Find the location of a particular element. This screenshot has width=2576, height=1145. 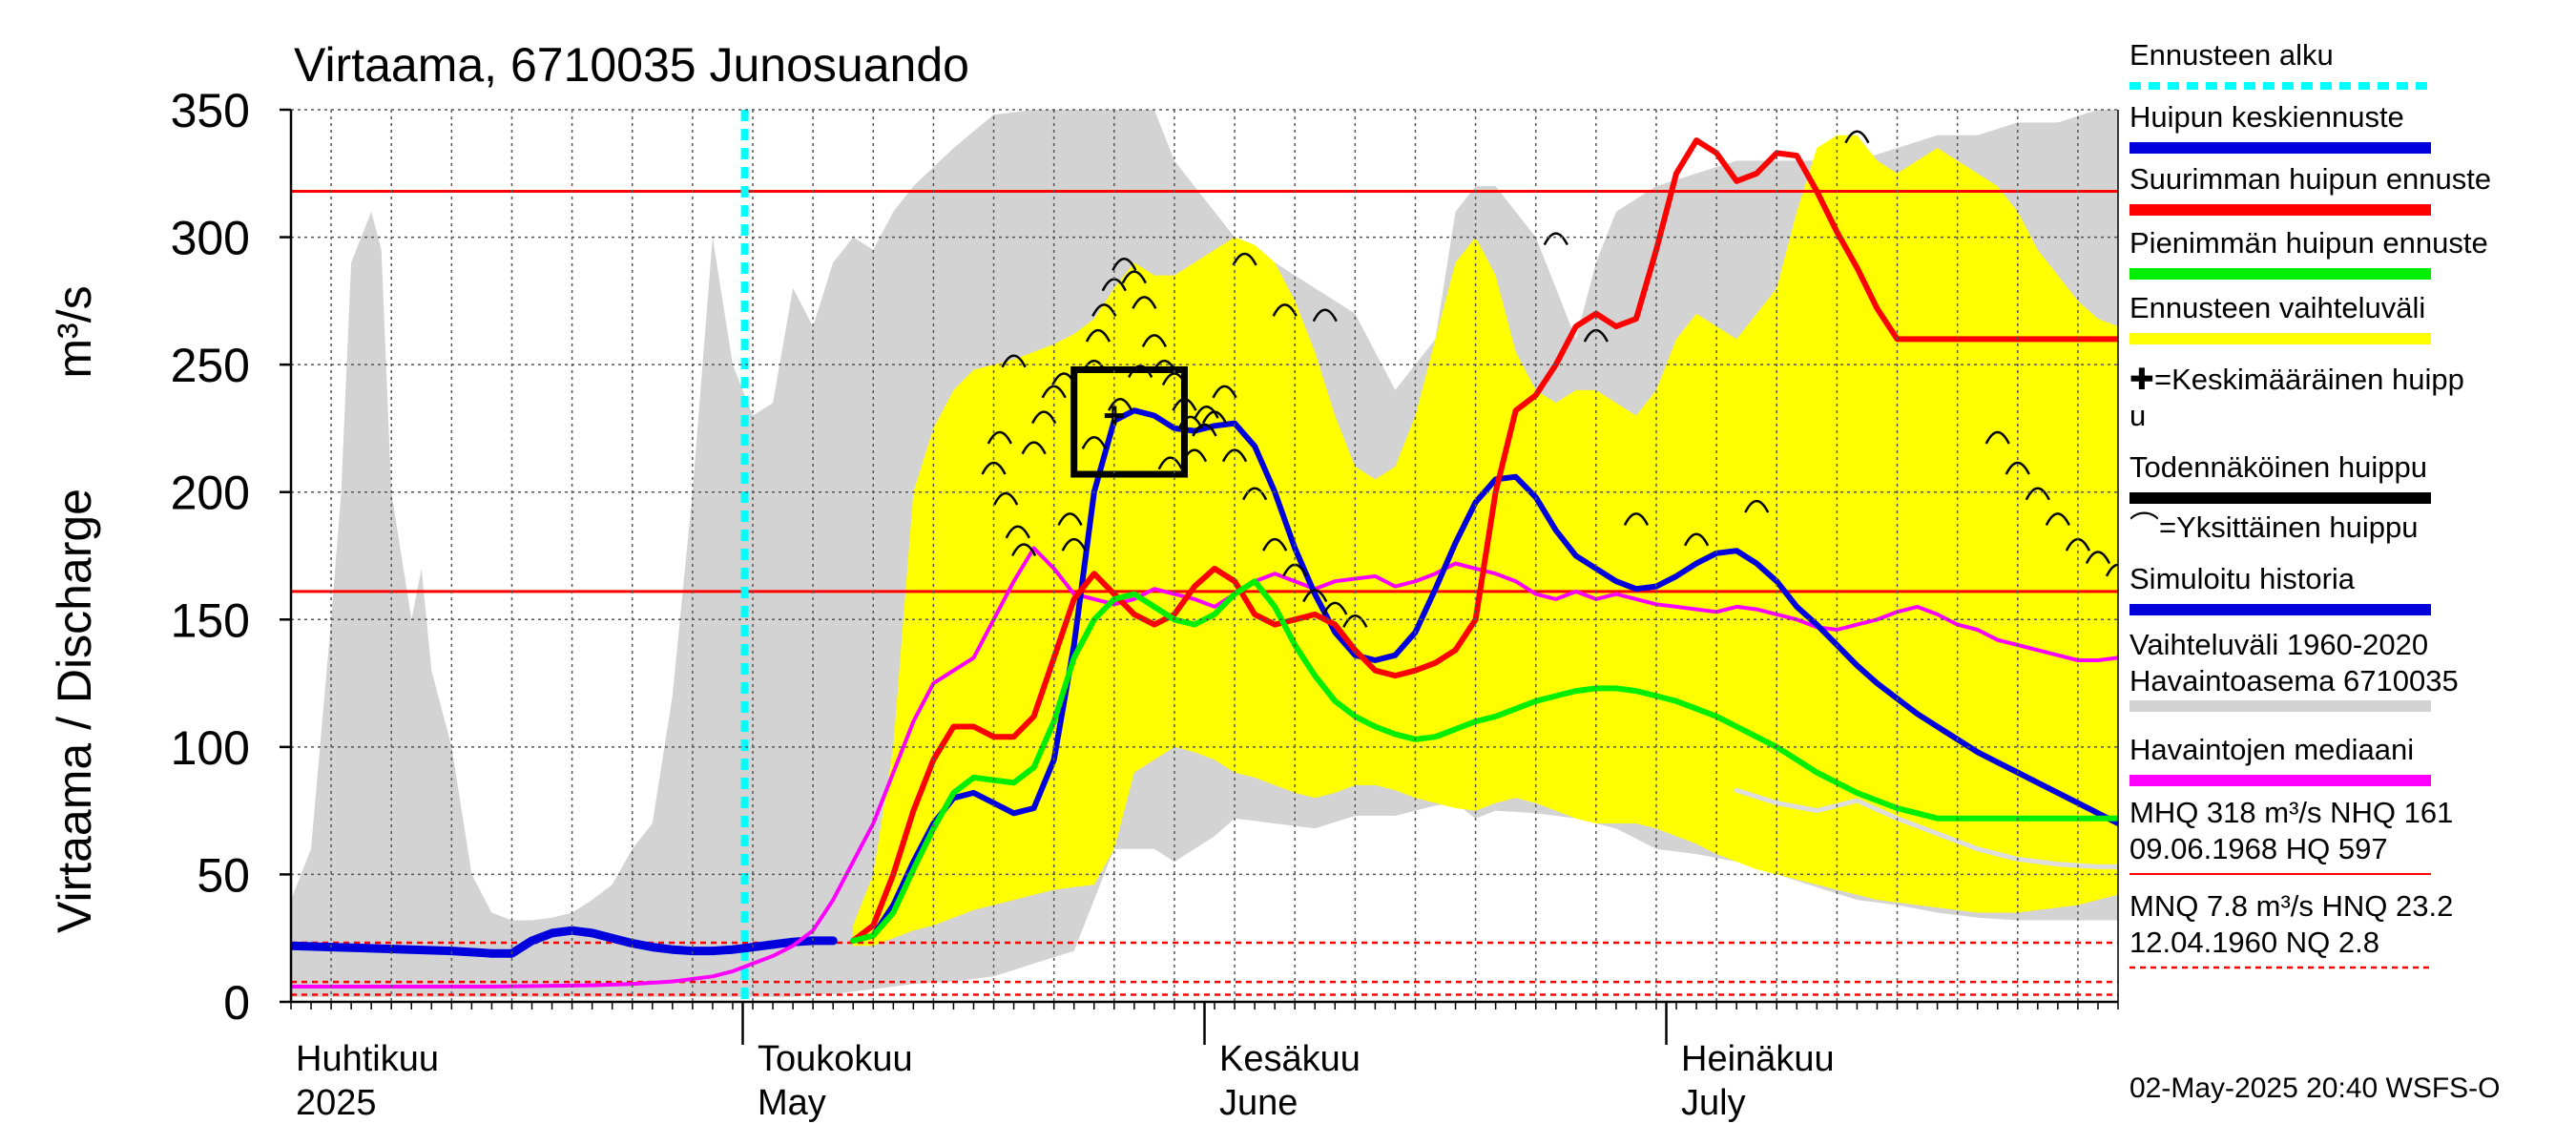

legend-label: ✚=Keskimääräinen huipp is located at coordinates (2296, 379).